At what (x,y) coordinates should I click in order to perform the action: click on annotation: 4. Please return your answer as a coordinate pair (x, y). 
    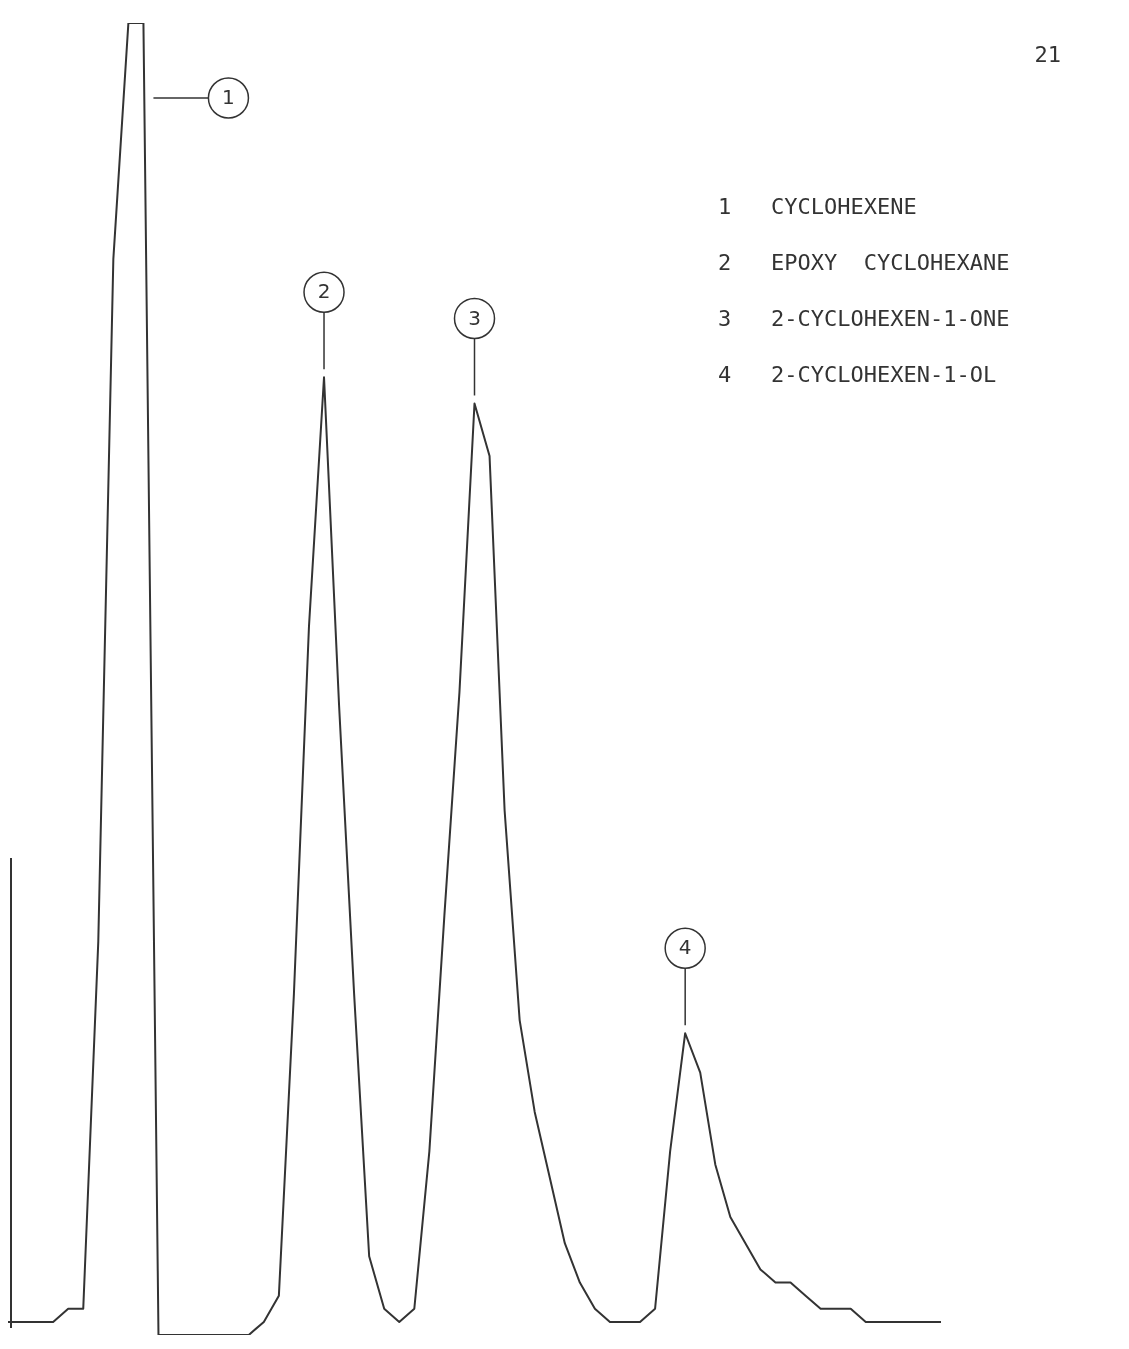
    Looking at the image, I should click on (685, 947).